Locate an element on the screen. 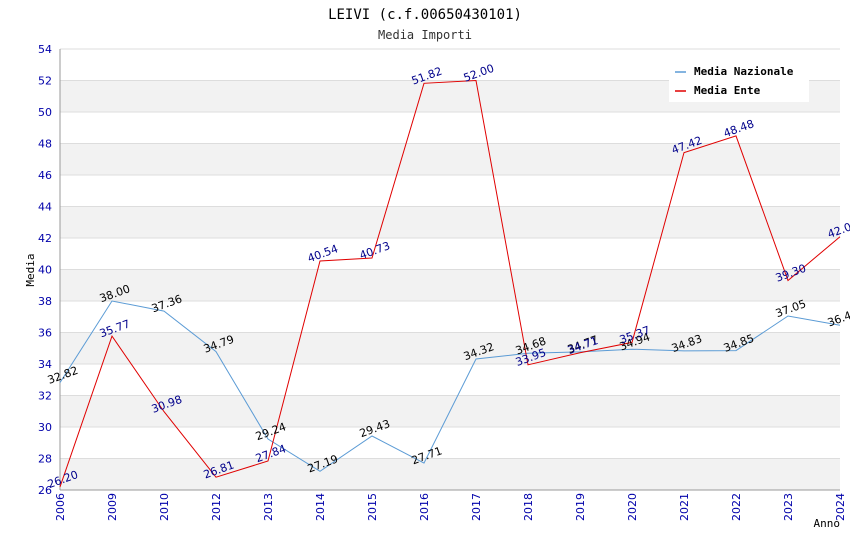 The image size is (850, 550). y-tick-label: 44 is located at coordinates (45, 207).